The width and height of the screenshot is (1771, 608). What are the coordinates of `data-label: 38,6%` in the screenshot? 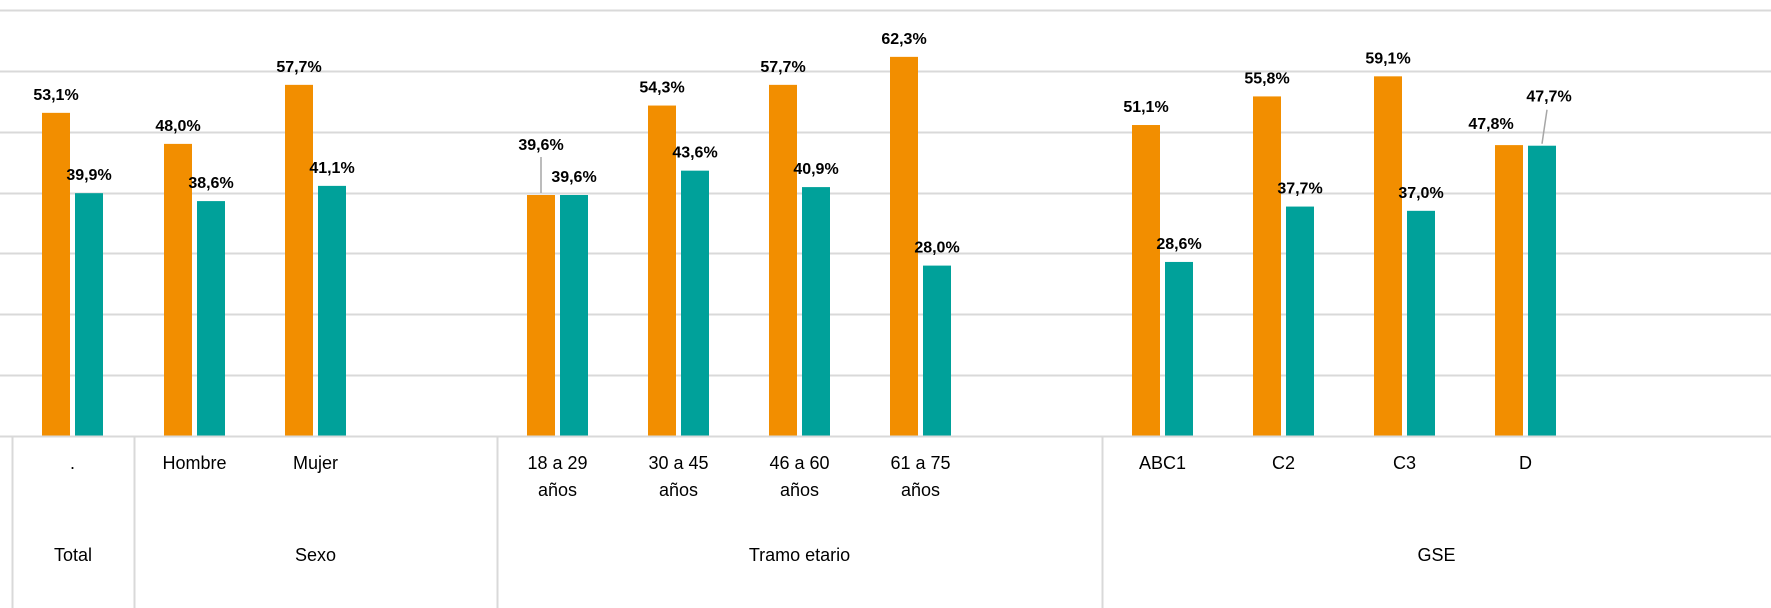 It's located at (210, 183).